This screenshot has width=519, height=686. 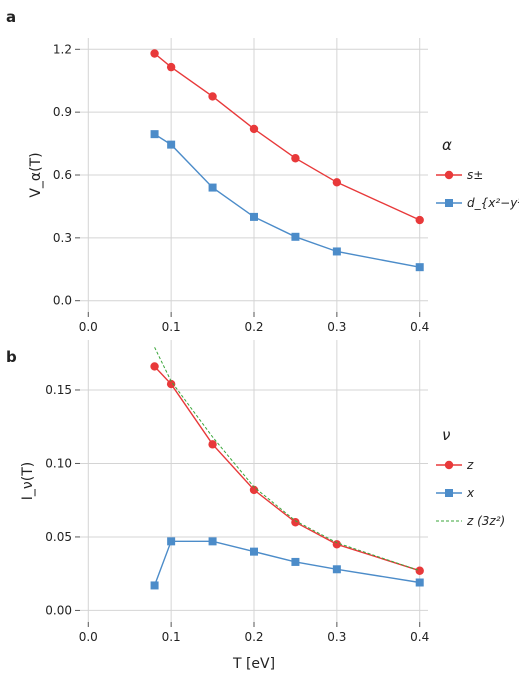 I want to click on y-tick-label: 1.2, so click(x=62, y=49).